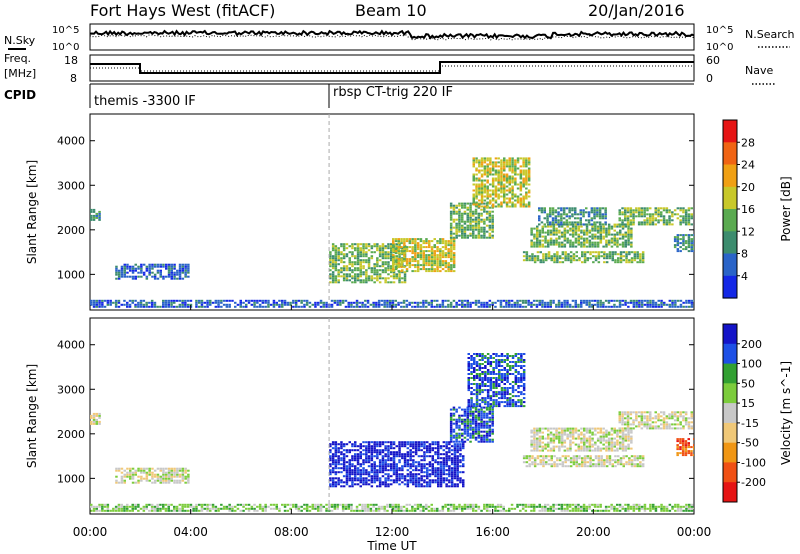  What do you see at coordinates (392, 68) in the screenshot?
I see `nave-line` at bounding box center [392, 68].